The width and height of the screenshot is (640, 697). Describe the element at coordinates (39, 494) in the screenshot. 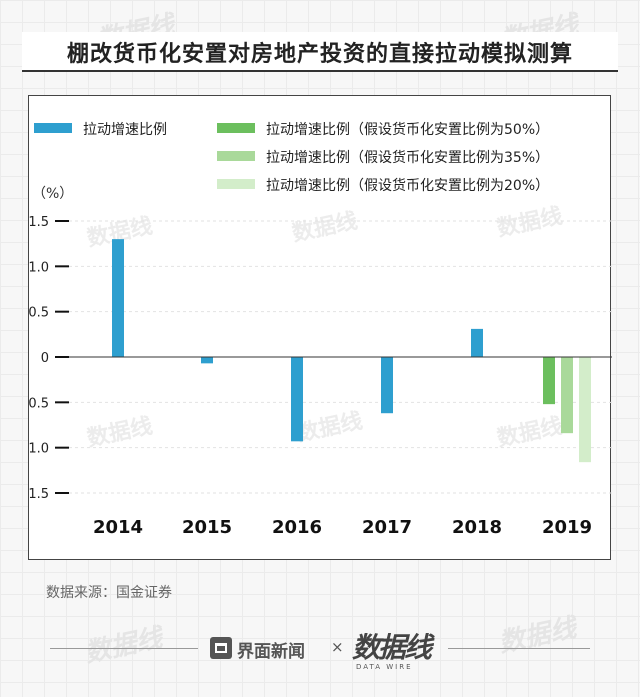

I see `y-tick-label: -1.5` at that location.